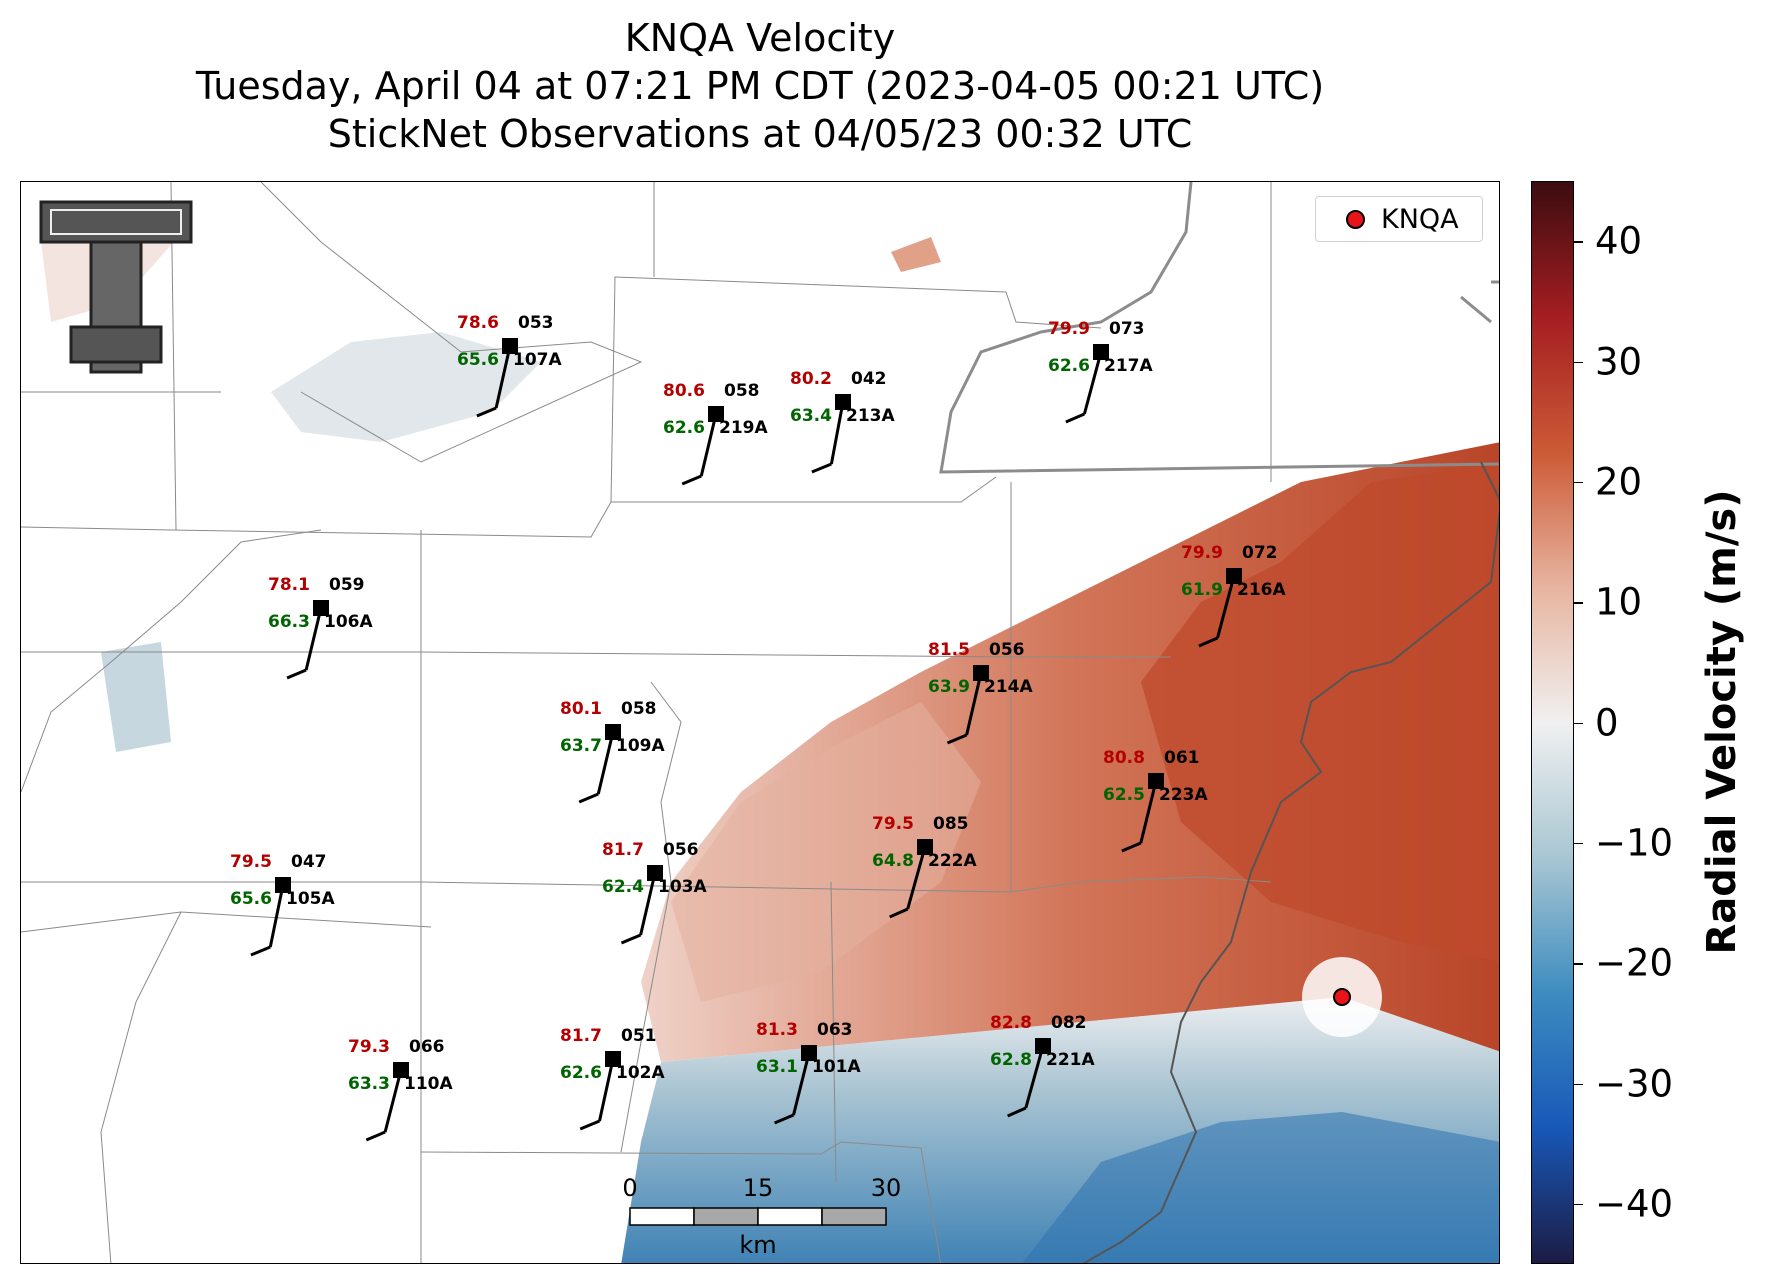 The width and height of the screenshot is (1773, 1282). Describe the element at coordinates (116, 287) in the screenshot. I see `texas-tech-logo` at that location.